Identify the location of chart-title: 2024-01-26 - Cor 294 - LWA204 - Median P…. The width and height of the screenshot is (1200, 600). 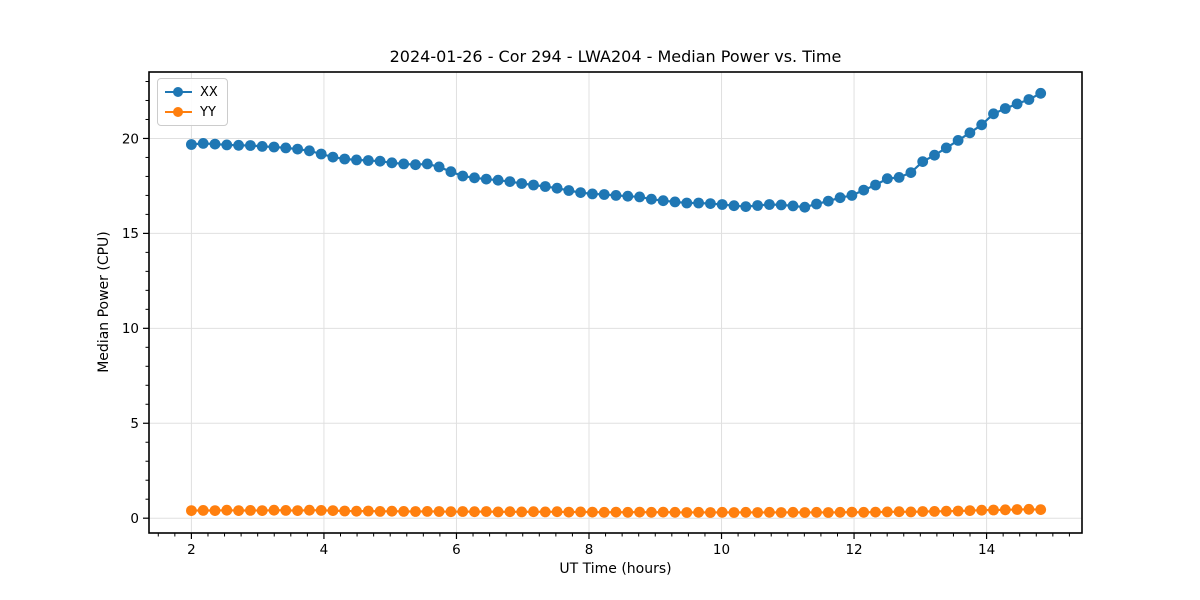
(615, 56).